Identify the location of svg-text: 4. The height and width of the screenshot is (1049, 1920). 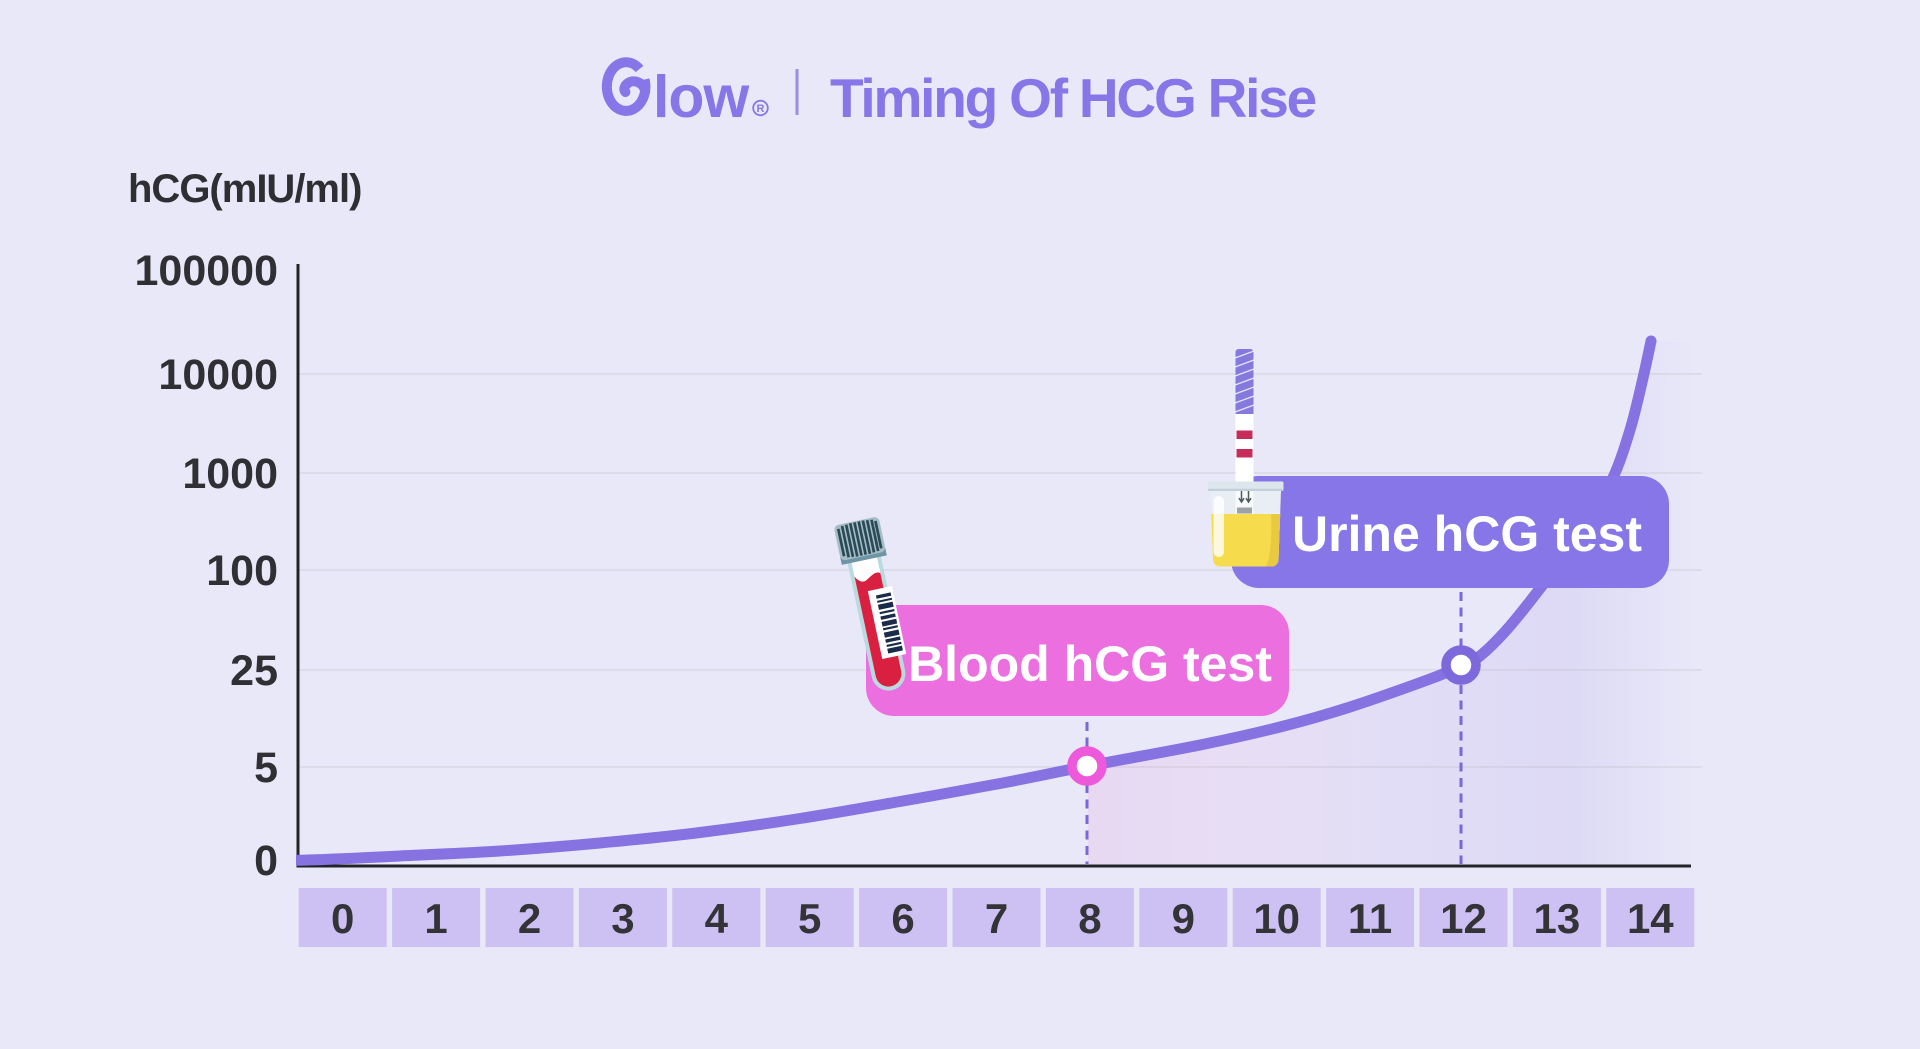
(717, 918).